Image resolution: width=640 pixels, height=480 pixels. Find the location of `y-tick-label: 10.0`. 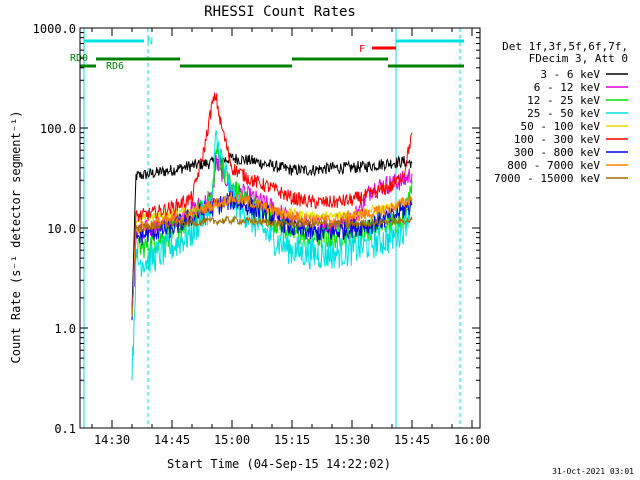

y-tick-label: 10.0 is located at coordinates (61, 229).